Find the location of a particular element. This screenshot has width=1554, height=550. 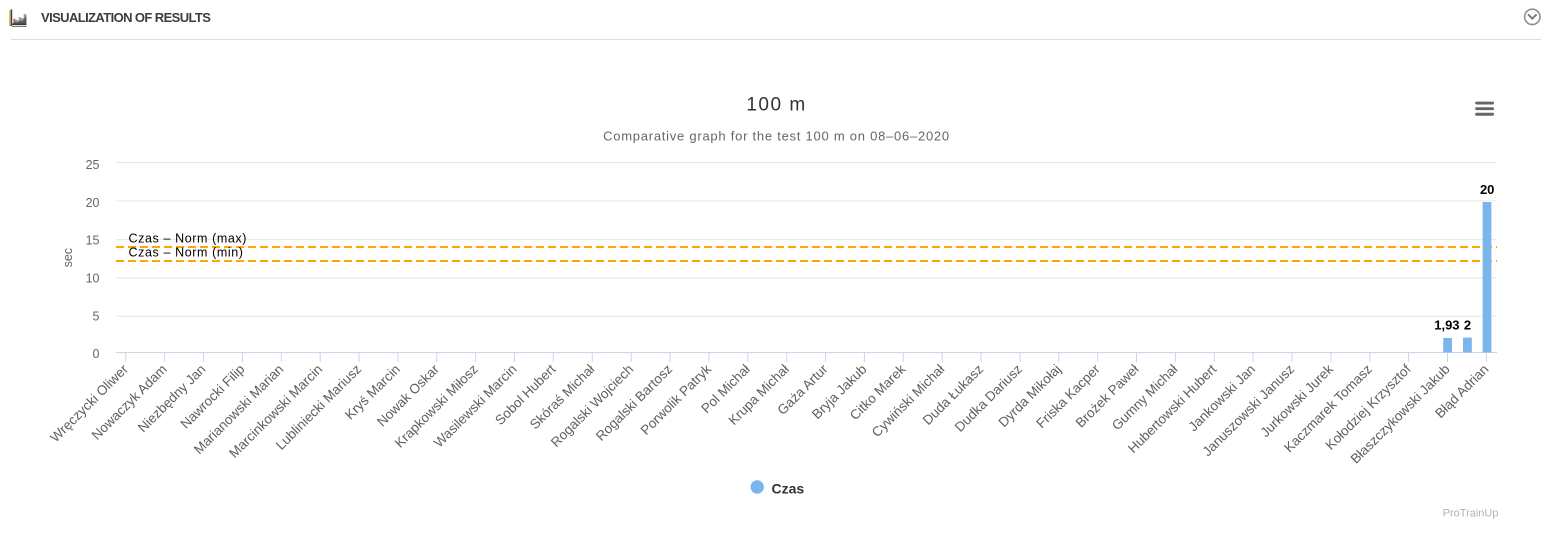

svg-text: ProTrainUp is located at coordinates (1471, 513).